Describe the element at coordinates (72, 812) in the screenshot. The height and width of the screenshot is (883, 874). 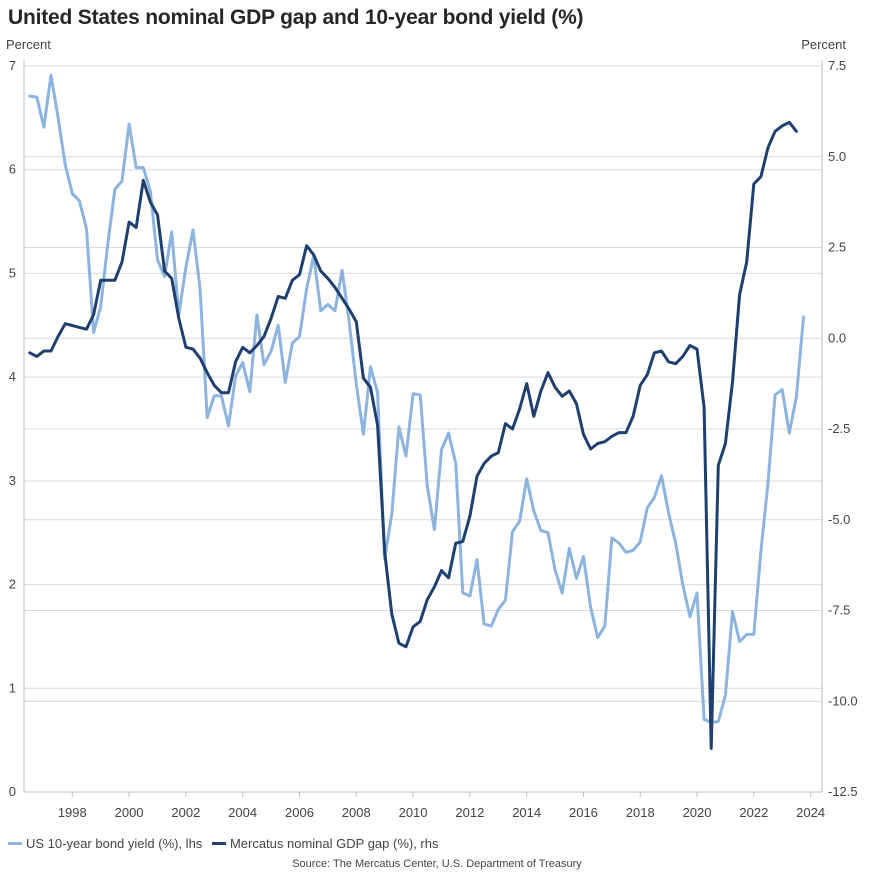
I see `x-tick-label: 1998` at that location.